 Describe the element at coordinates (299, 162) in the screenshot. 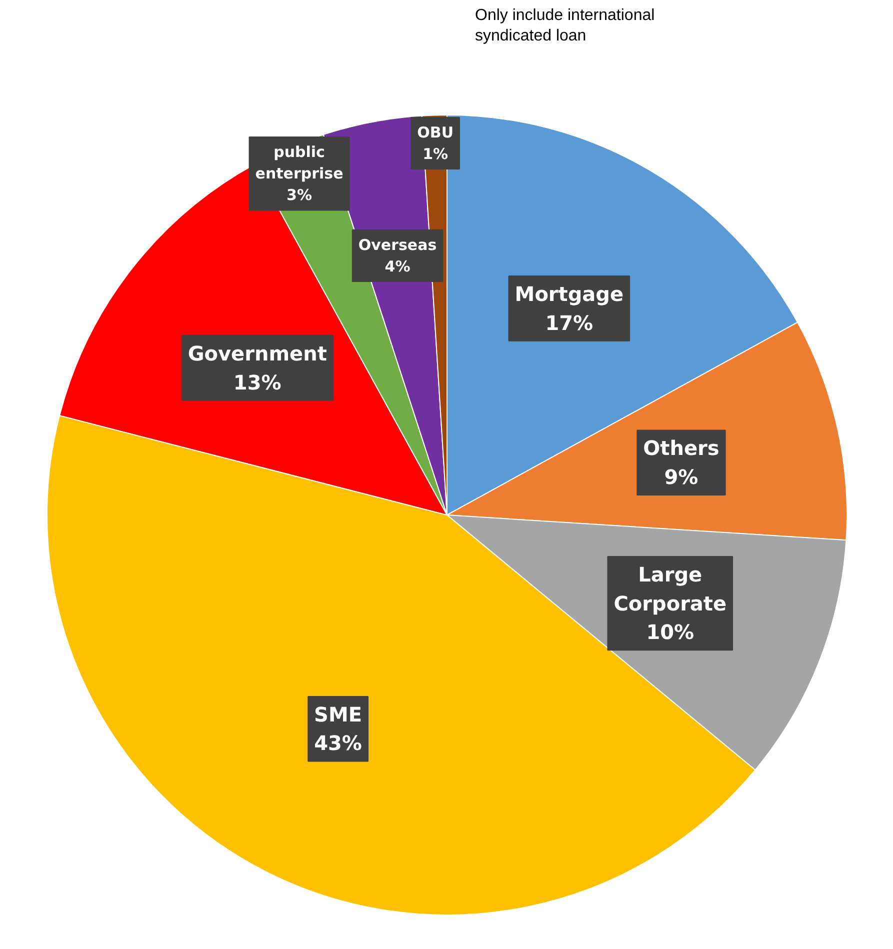

I see `slice-label: public enterprise` at that location.